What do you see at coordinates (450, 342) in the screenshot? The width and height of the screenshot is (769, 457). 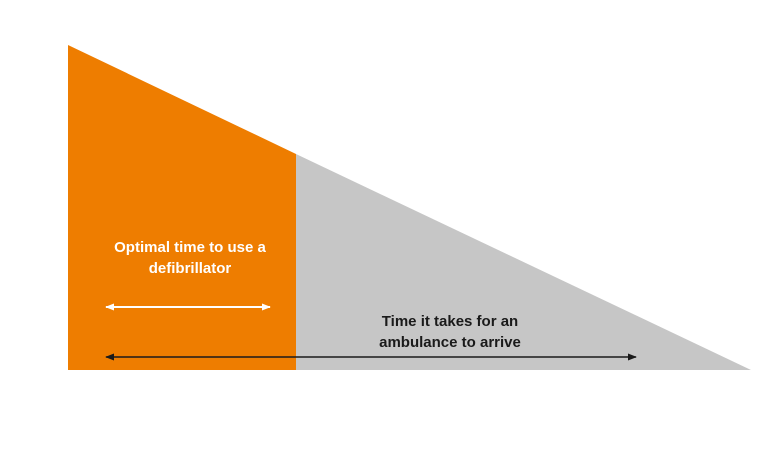 I see `ambulance-time-label-line2: ambulance to arrive` at bounding box center [450, 342].